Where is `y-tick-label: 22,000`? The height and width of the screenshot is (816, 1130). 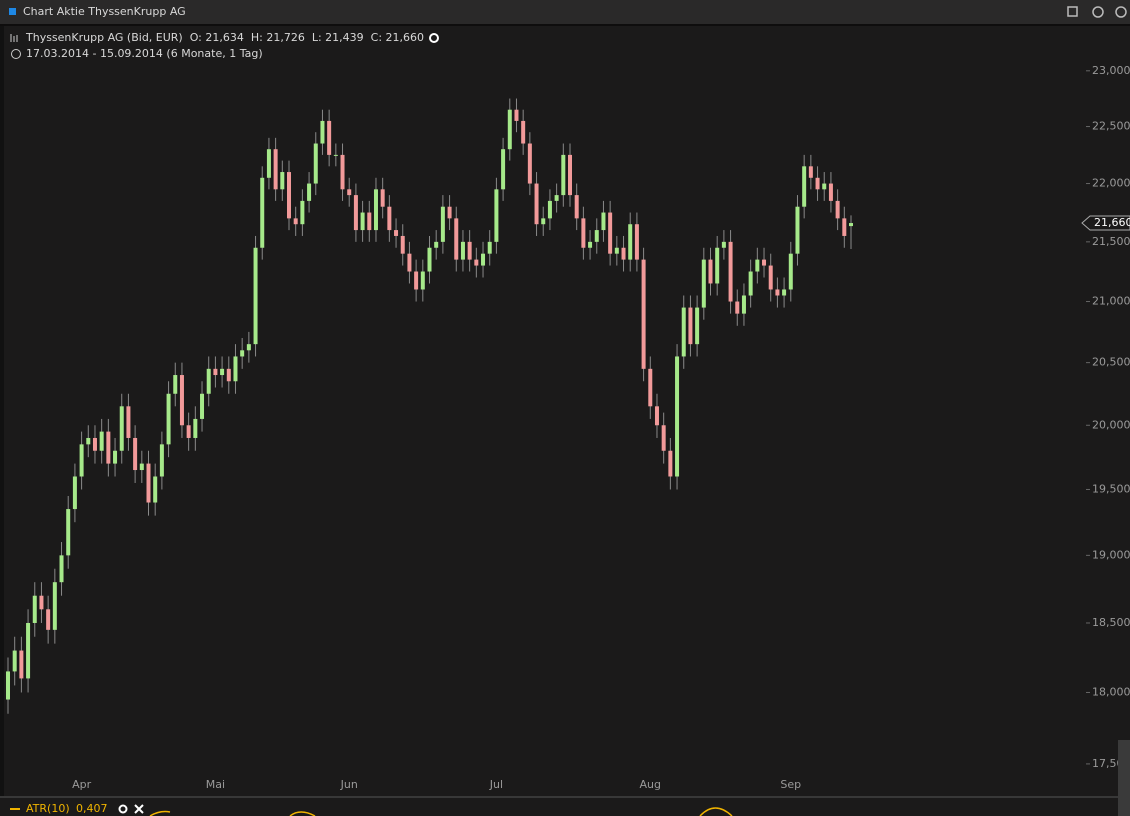
y-tick-label: 22,000 is located at coordinates (1111, 183).